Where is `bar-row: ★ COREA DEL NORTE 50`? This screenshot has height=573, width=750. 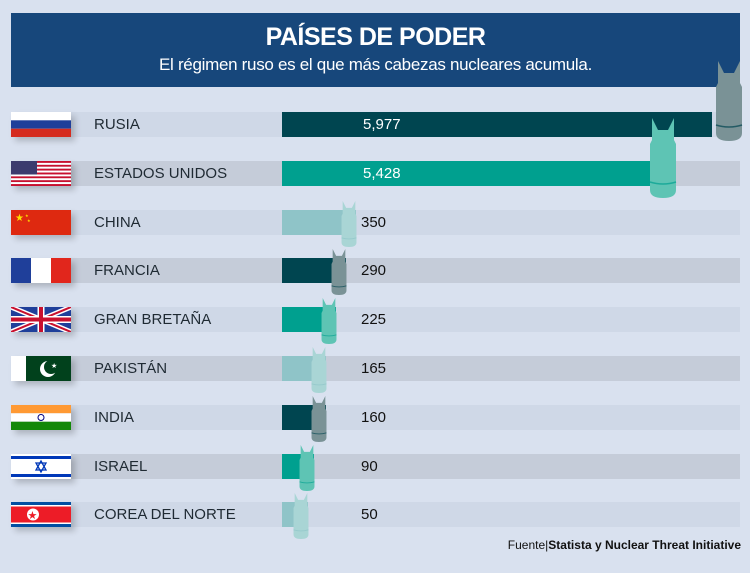 bar-row: ★ COREA DEL NORTE 50 is located at coordinates (375, 516).